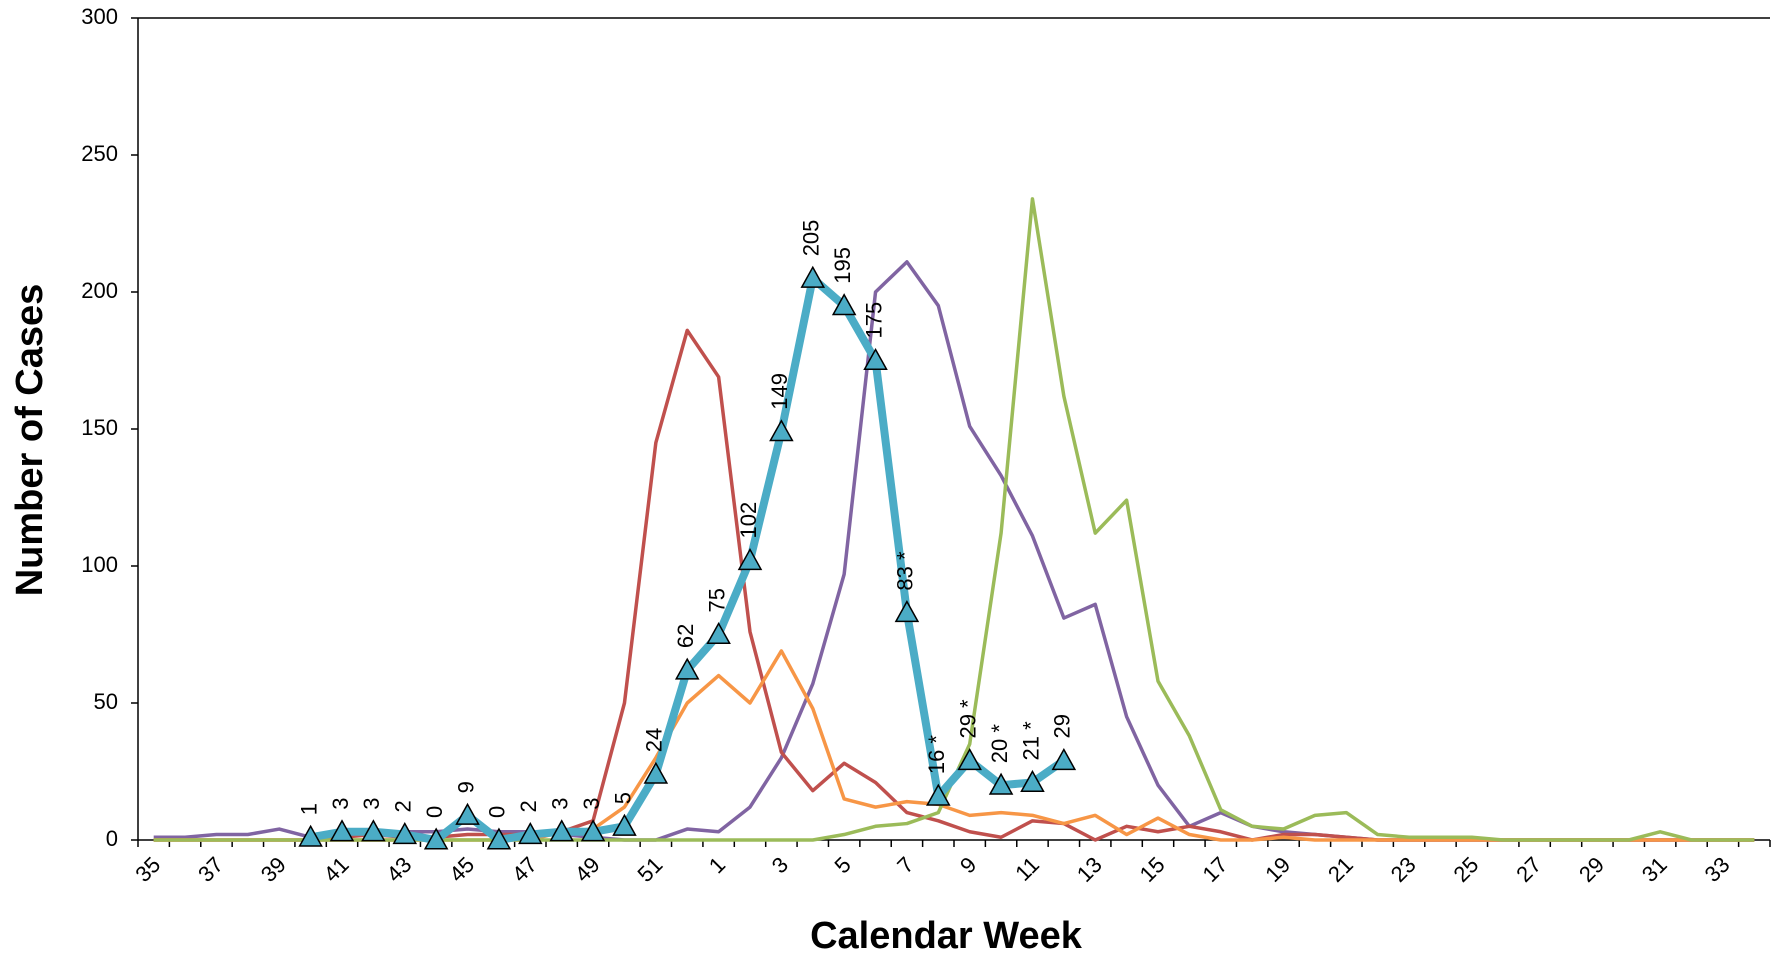  What do you see at coordinates (842, 265) in the screenshot?
I see `data-label: 195` at bounding box center [842, 265].